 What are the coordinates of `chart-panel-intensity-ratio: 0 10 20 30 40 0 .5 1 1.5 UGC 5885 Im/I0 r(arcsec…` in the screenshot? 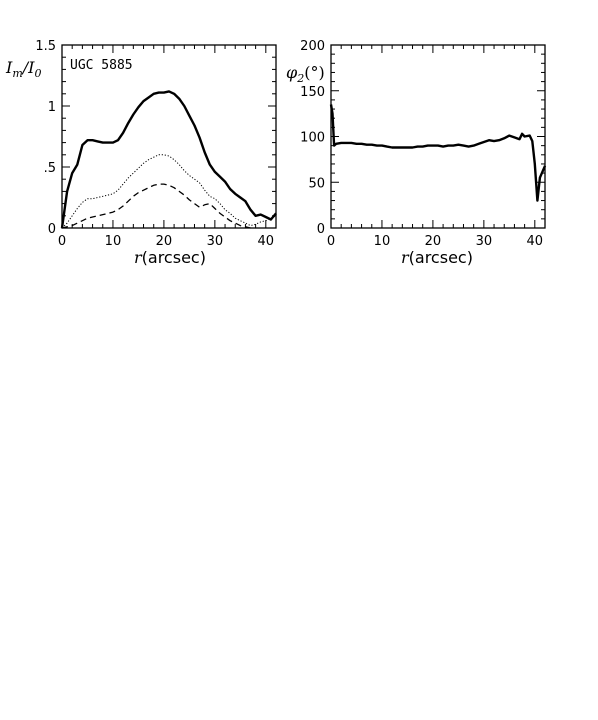 It's located at (141, 153).